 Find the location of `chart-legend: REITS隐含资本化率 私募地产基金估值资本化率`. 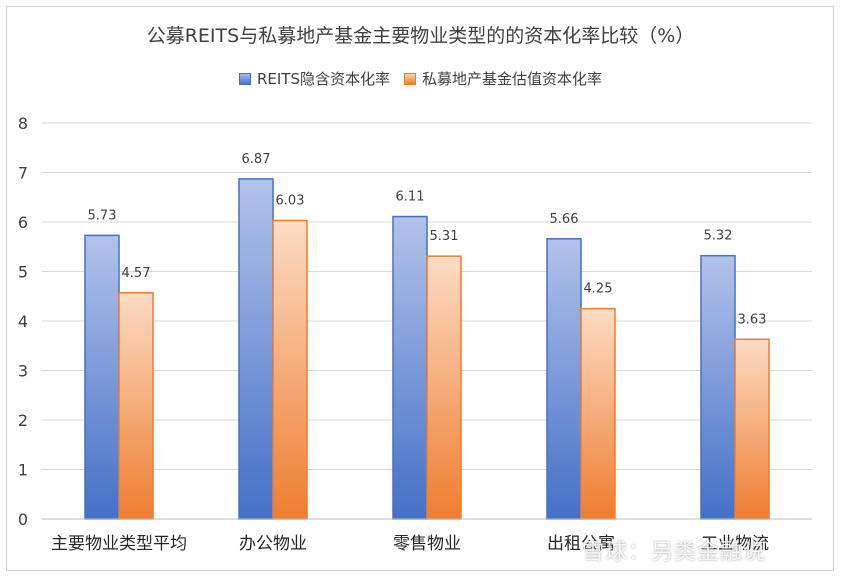

chart-legend: REITS隐含资本化率 私募地产基金估值资本化率 is located at coordinates (420, 78).